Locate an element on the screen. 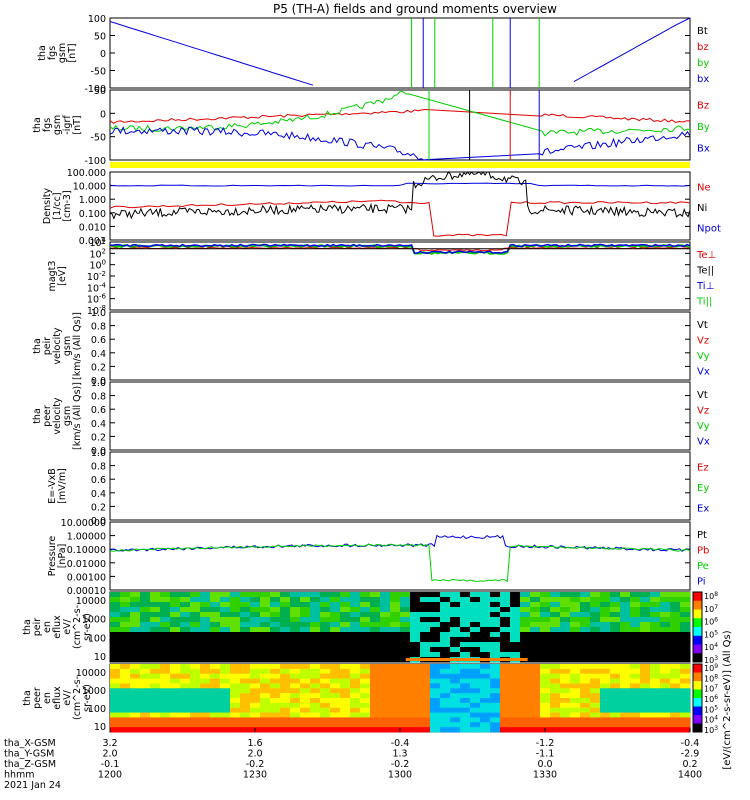 This screenshot has width=750, height=800. y-axis-label: tha is located at coordinates (37, 346).